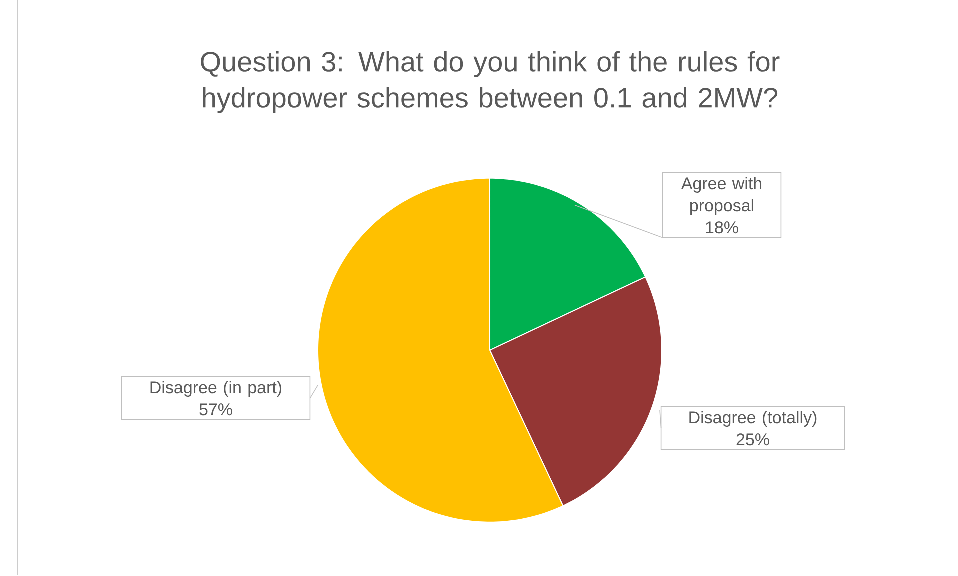  What do you see at coordinates (721, 196) in the screenshot?
I see `slice-label: Agree with proposal` at bounding box center [721, 196].